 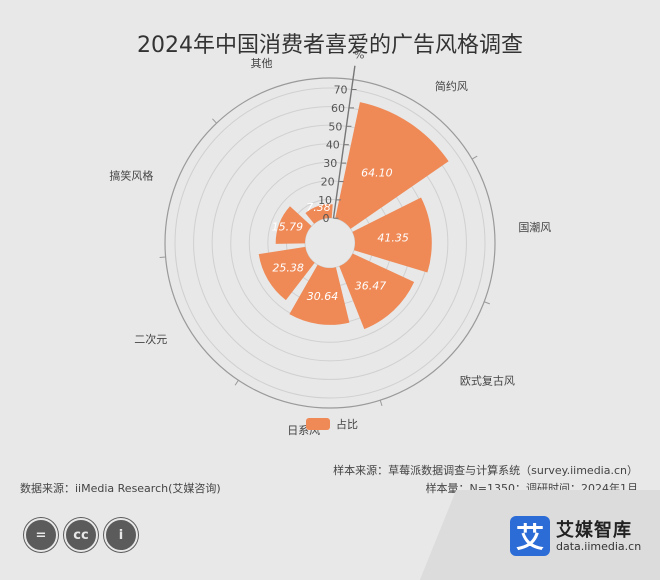 I want to click on equals-icon: =, so click(x=41, y=535).